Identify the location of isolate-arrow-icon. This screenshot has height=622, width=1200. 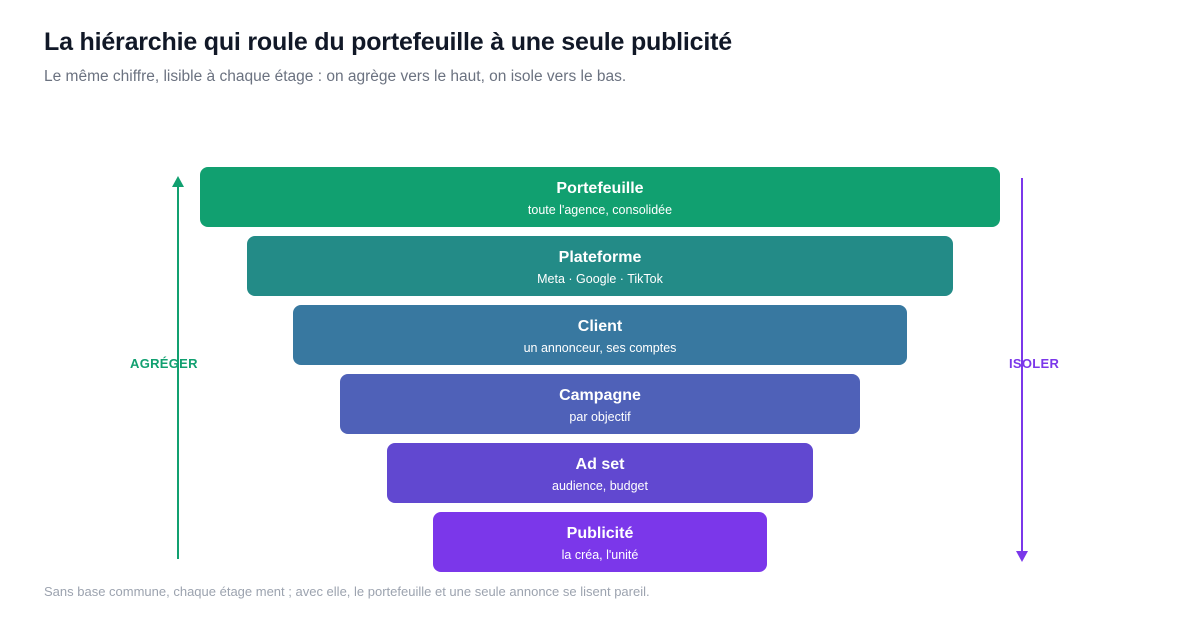
(1022, 370).